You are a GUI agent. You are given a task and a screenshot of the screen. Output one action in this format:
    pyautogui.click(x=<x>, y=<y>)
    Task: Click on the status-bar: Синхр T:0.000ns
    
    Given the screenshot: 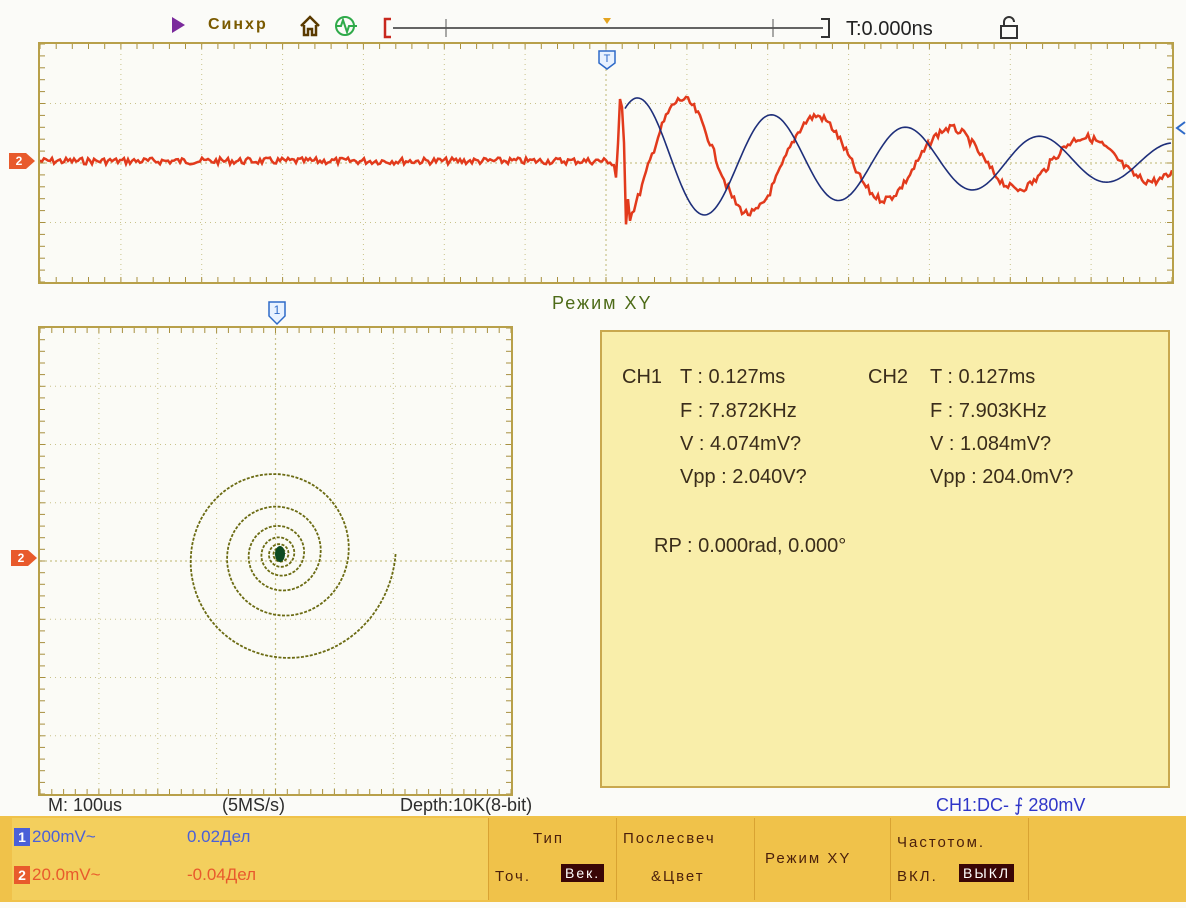 What is the action you would take?
    pyautogui.click(x=593, y=21)
    